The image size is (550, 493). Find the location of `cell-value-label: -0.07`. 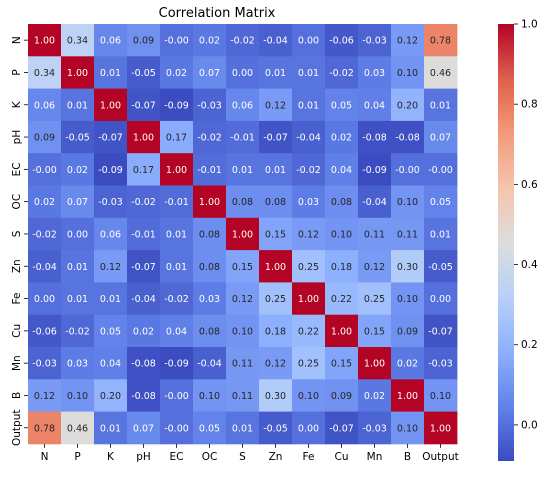

cell-value-label: -0.07 is located at coordinates (110, 138).